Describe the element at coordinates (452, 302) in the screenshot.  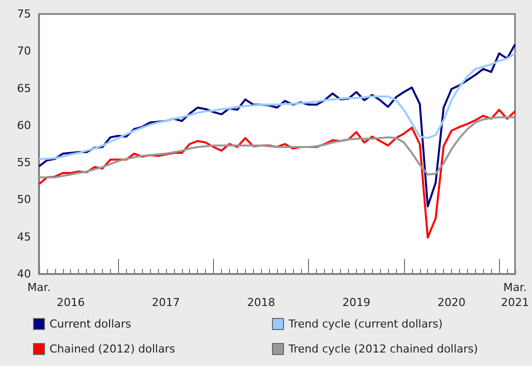
I see `x-tick-label: 2020` at that location.